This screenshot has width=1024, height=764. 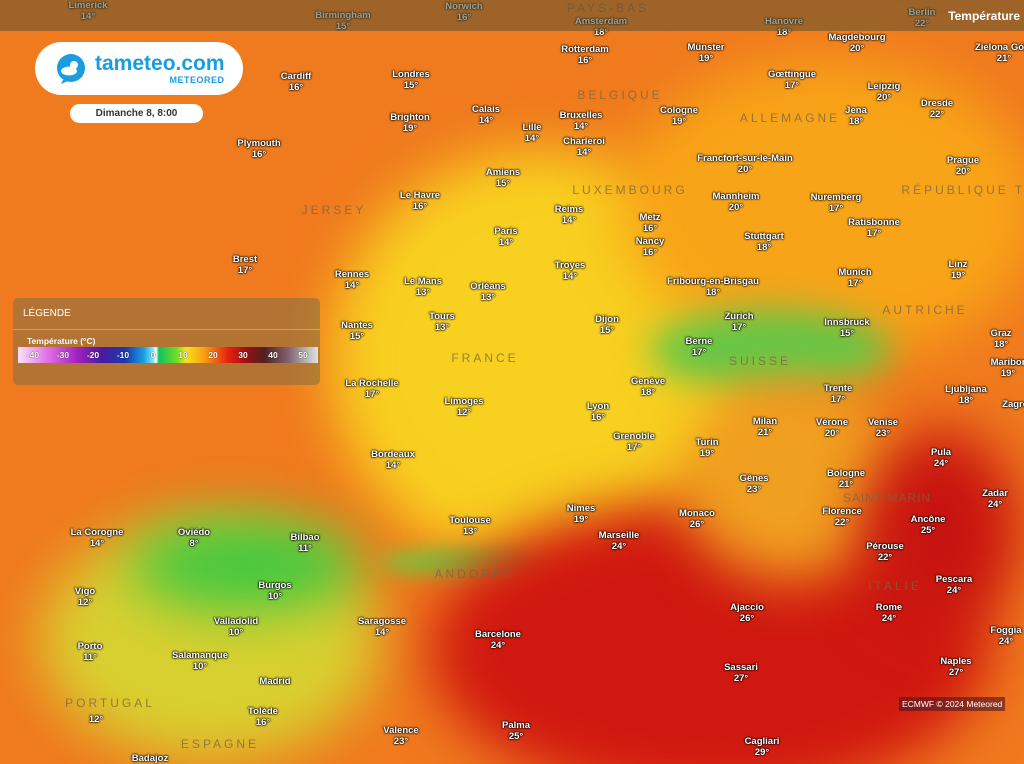 What do you see at coordinates (706, 53) in the screenshot?
I see `city-marker: Münster 19°` at bounding box center [706, 53].